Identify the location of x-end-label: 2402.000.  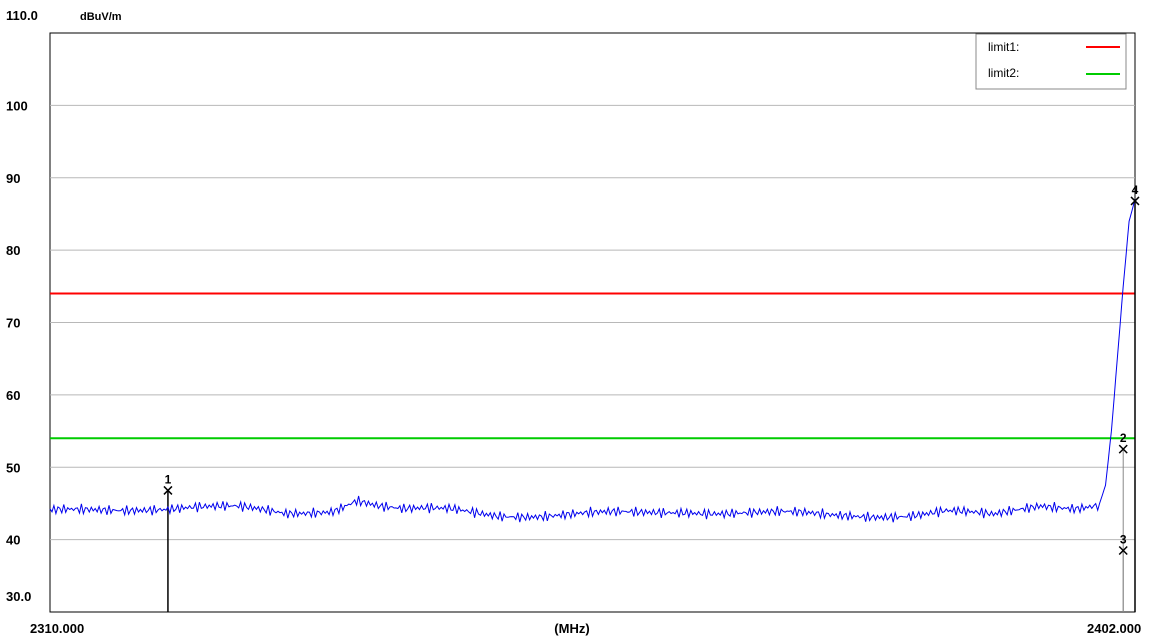
(1114, 628).